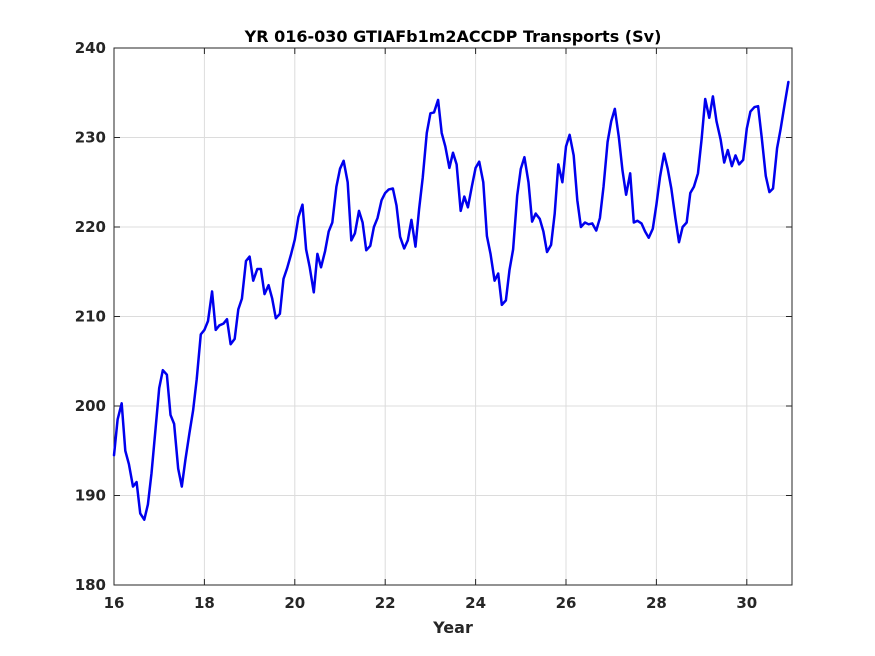  What do you see at coordinates (656, 603) in the screenshot?
I see `x-tick-label: 28` at bounding box center [656, 603].